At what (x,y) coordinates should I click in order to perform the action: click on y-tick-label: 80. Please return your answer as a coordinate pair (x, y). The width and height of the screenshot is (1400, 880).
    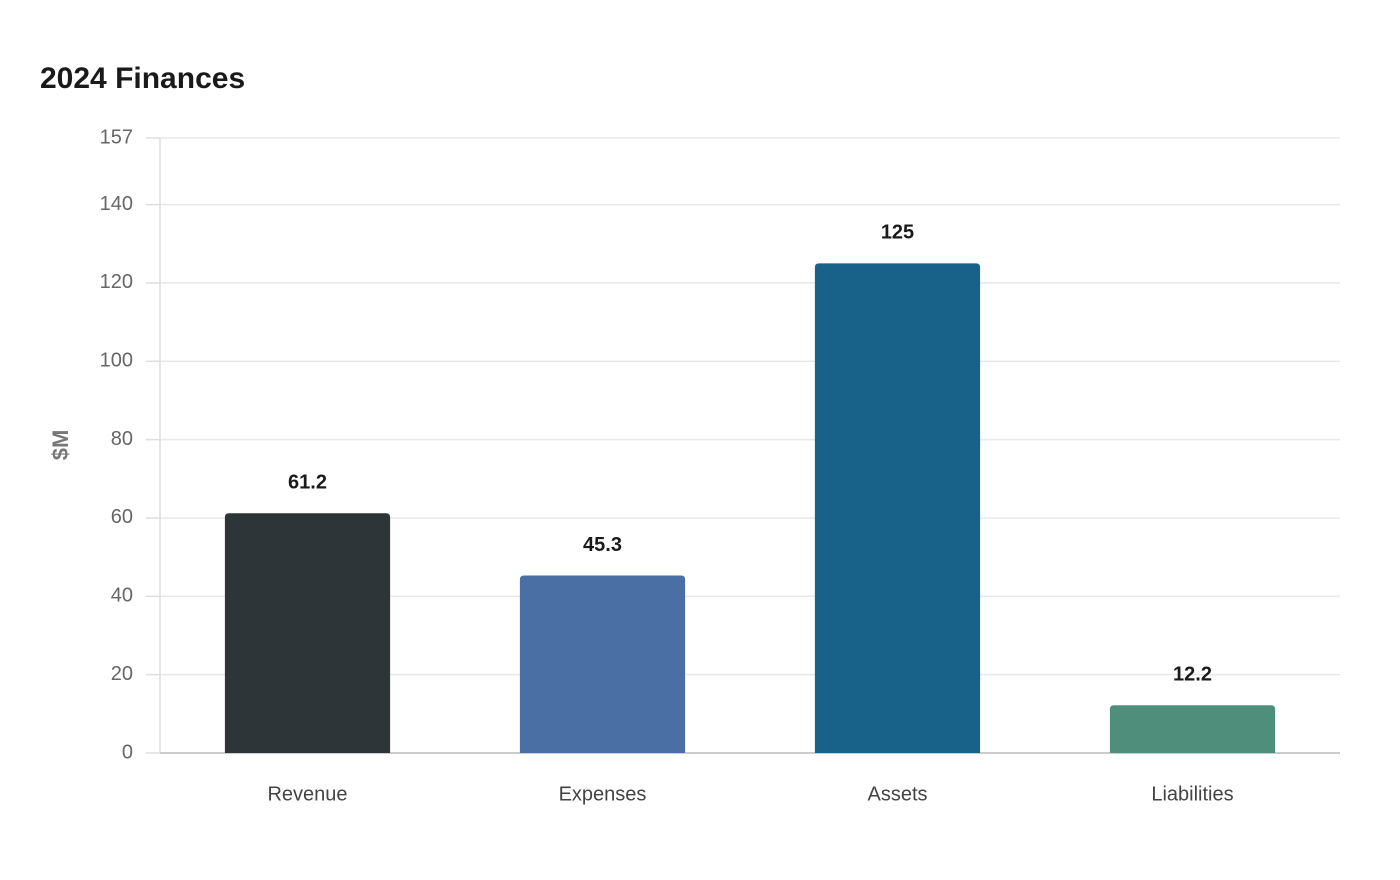
    Looking at the image, I should click on (122, 439).